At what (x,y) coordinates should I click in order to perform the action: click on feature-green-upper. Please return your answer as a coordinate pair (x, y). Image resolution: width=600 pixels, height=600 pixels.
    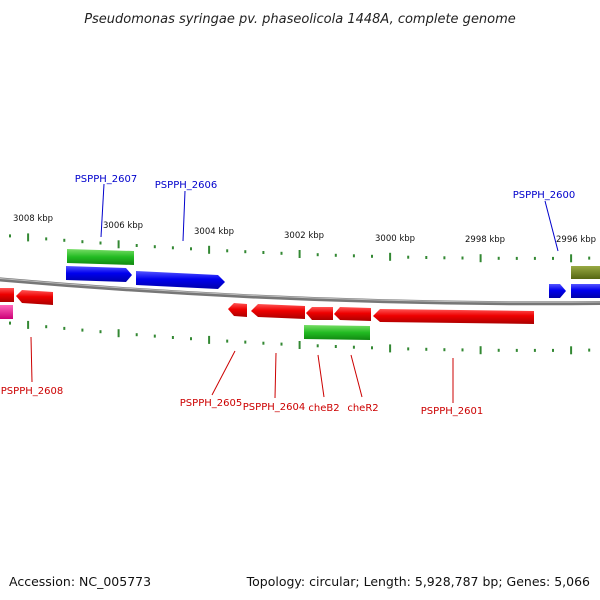
    Looking at the image, I should click on (100, 257).